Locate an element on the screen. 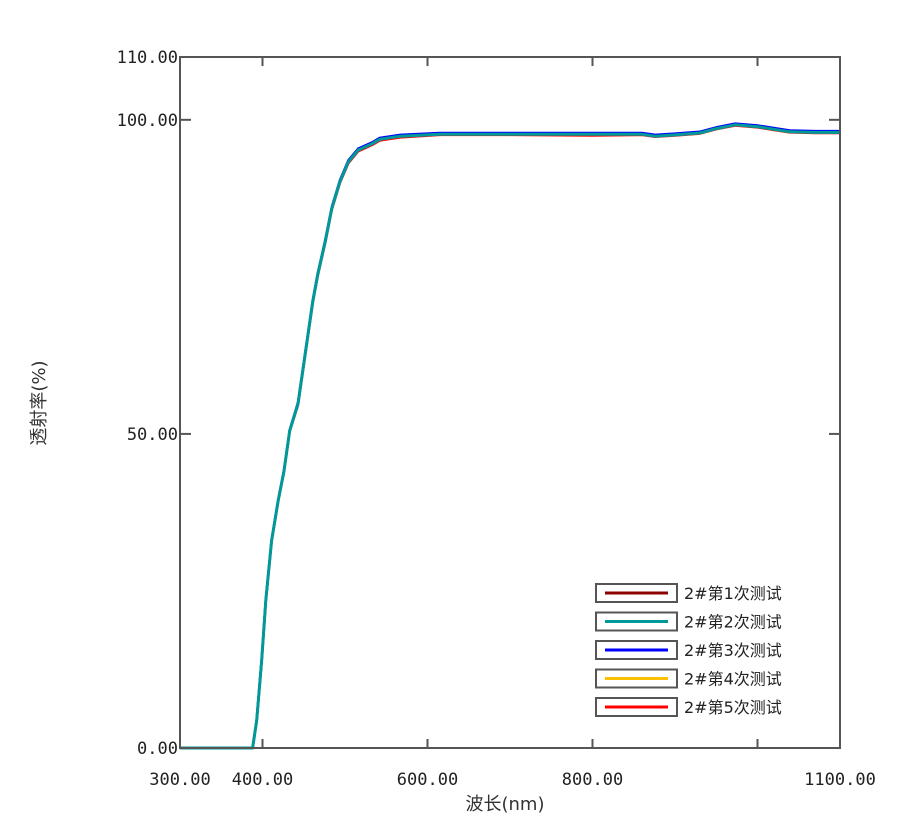 The width and height of the screenshot is (910, 832). y-tick-label: 110.00 is located at coordinates (147, 58).